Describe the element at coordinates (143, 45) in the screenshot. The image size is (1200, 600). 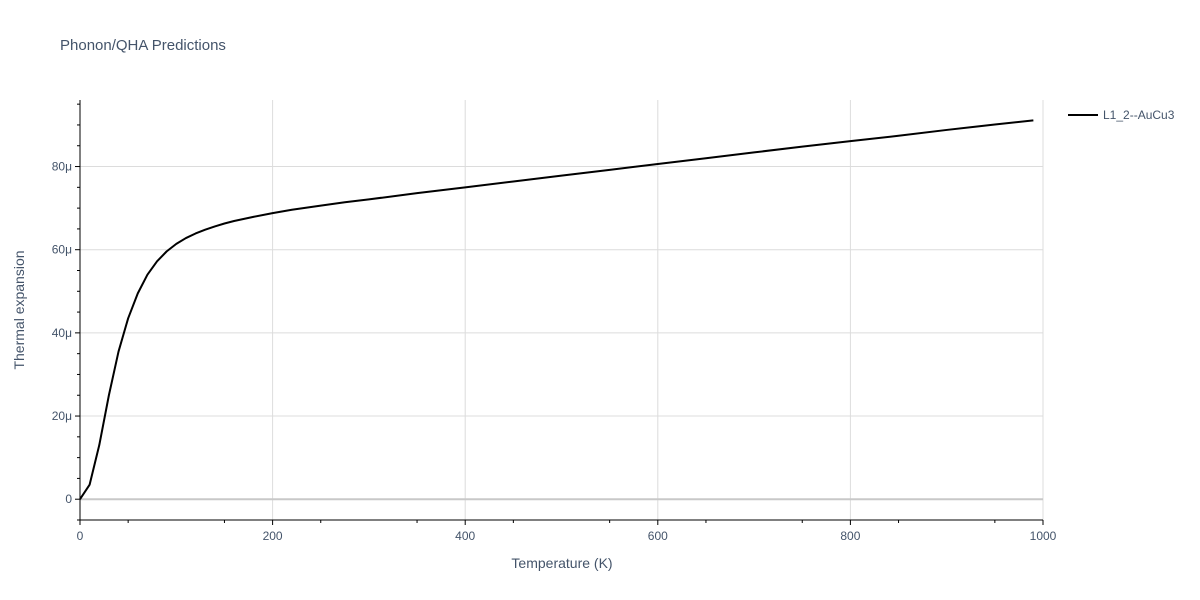
I see `chart-title: Phonon/QHA Predictions` at that location.